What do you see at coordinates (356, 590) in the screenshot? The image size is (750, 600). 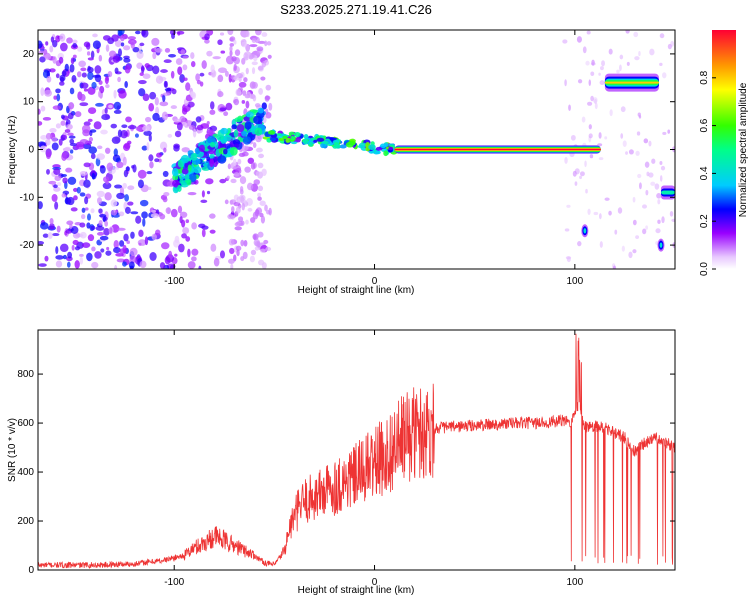 I see `snr-xlabel: Height of straight line (km)` at bounding box center [356, 590].